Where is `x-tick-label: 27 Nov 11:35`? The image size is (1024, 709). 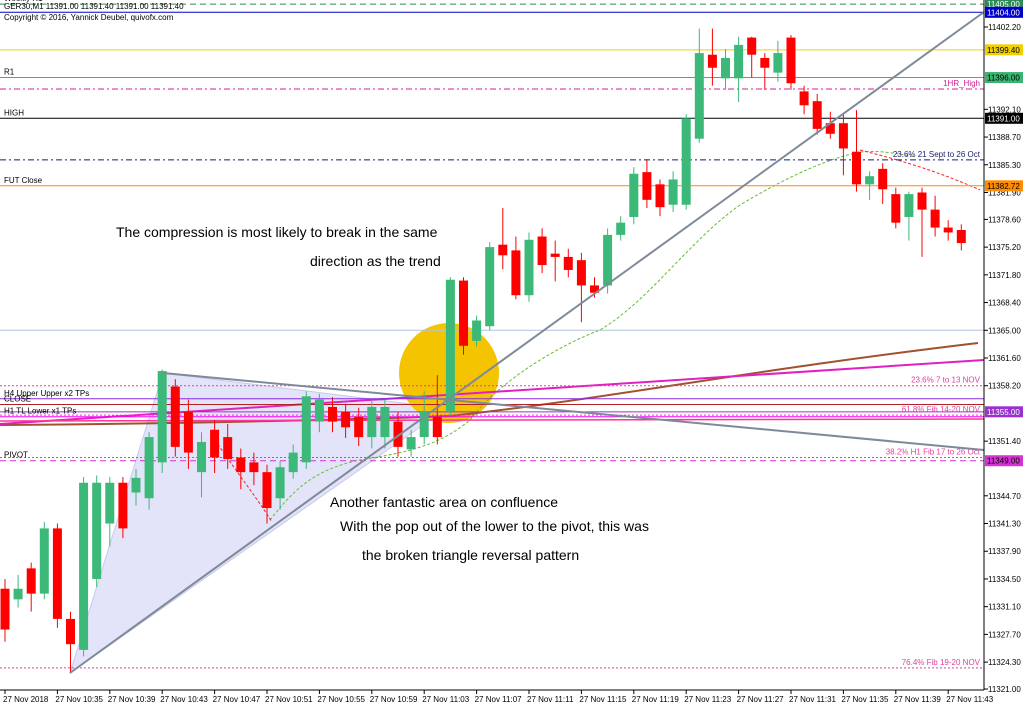 x-tick-label: 27 Nov 11:35 is located at coordinates (865, 699).